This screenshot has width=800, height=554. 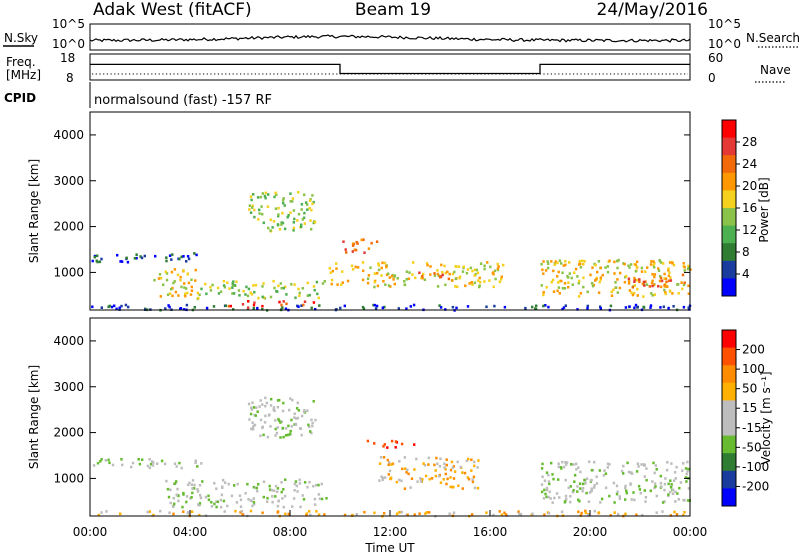 I want to click on x-tick-label: 04:00, so click(x=190, y=532).